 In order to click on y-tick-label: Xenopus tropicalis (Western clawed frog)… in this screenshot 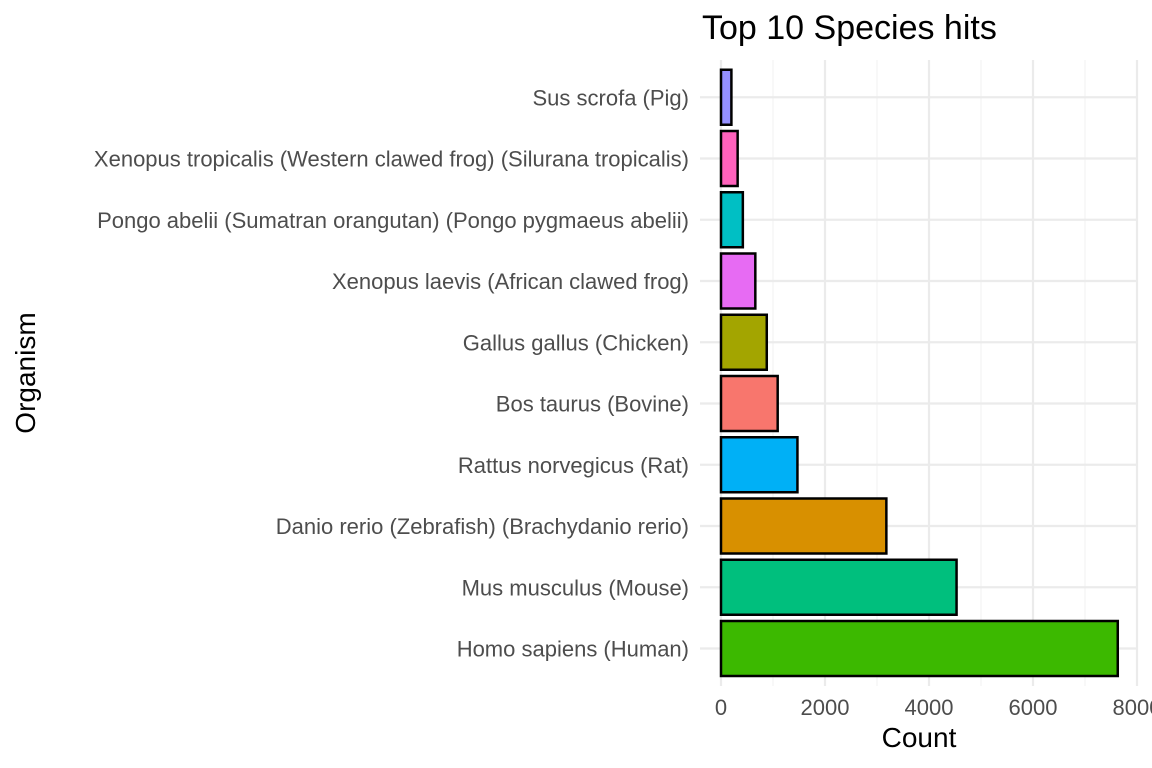, I will do `click(391, 159)`.